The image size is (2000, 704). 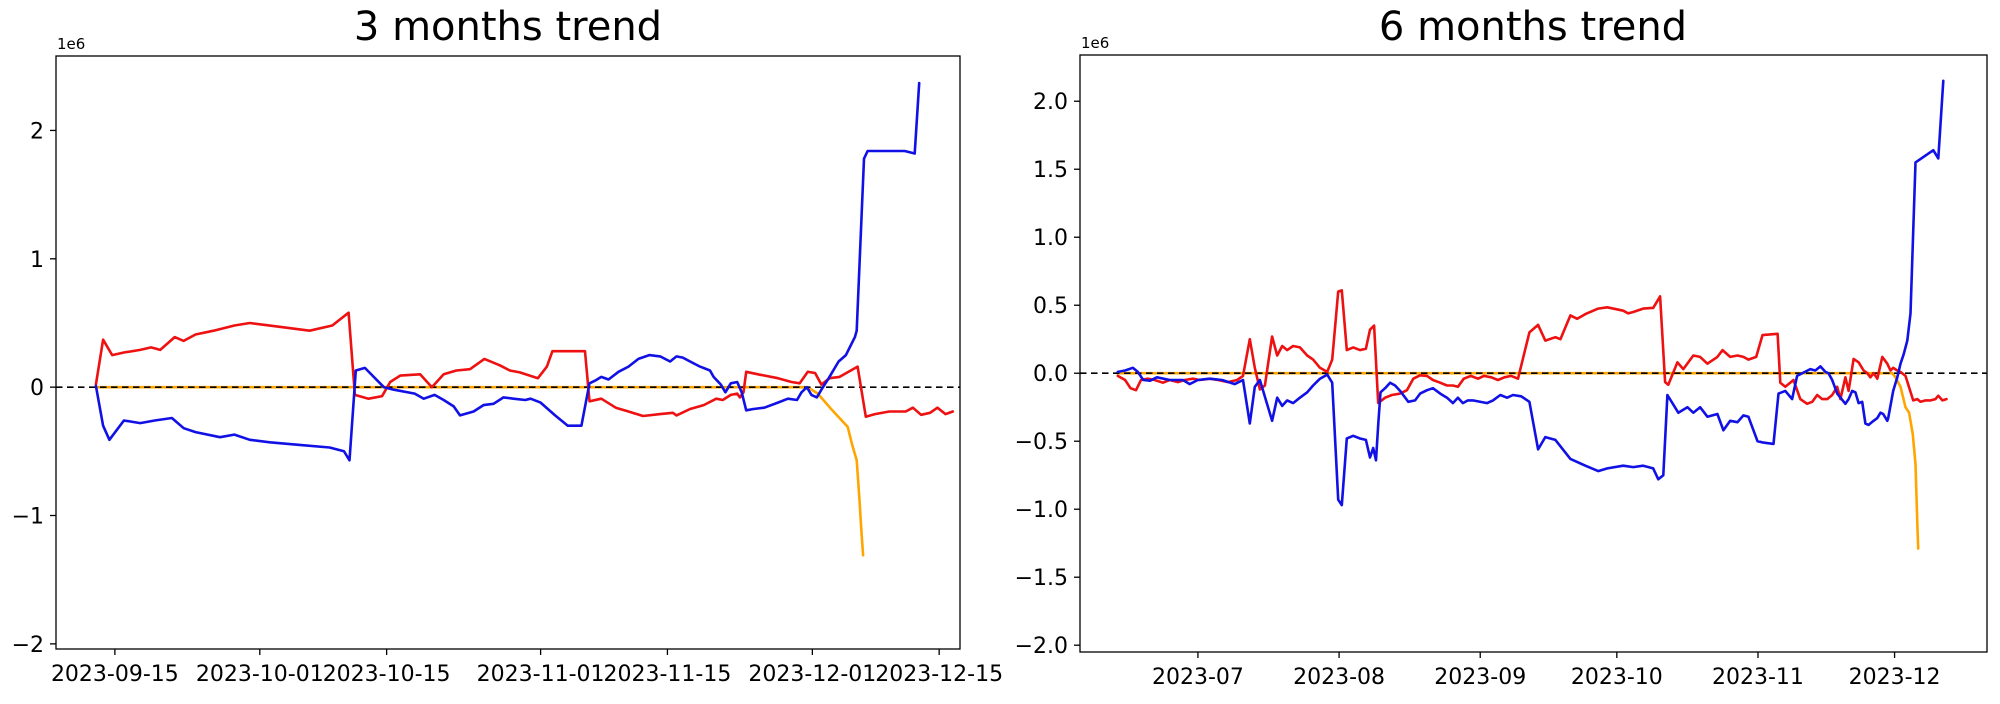 I want to click on x-axis-tick-label: 2023-10-15, so click(x=387, y=674).